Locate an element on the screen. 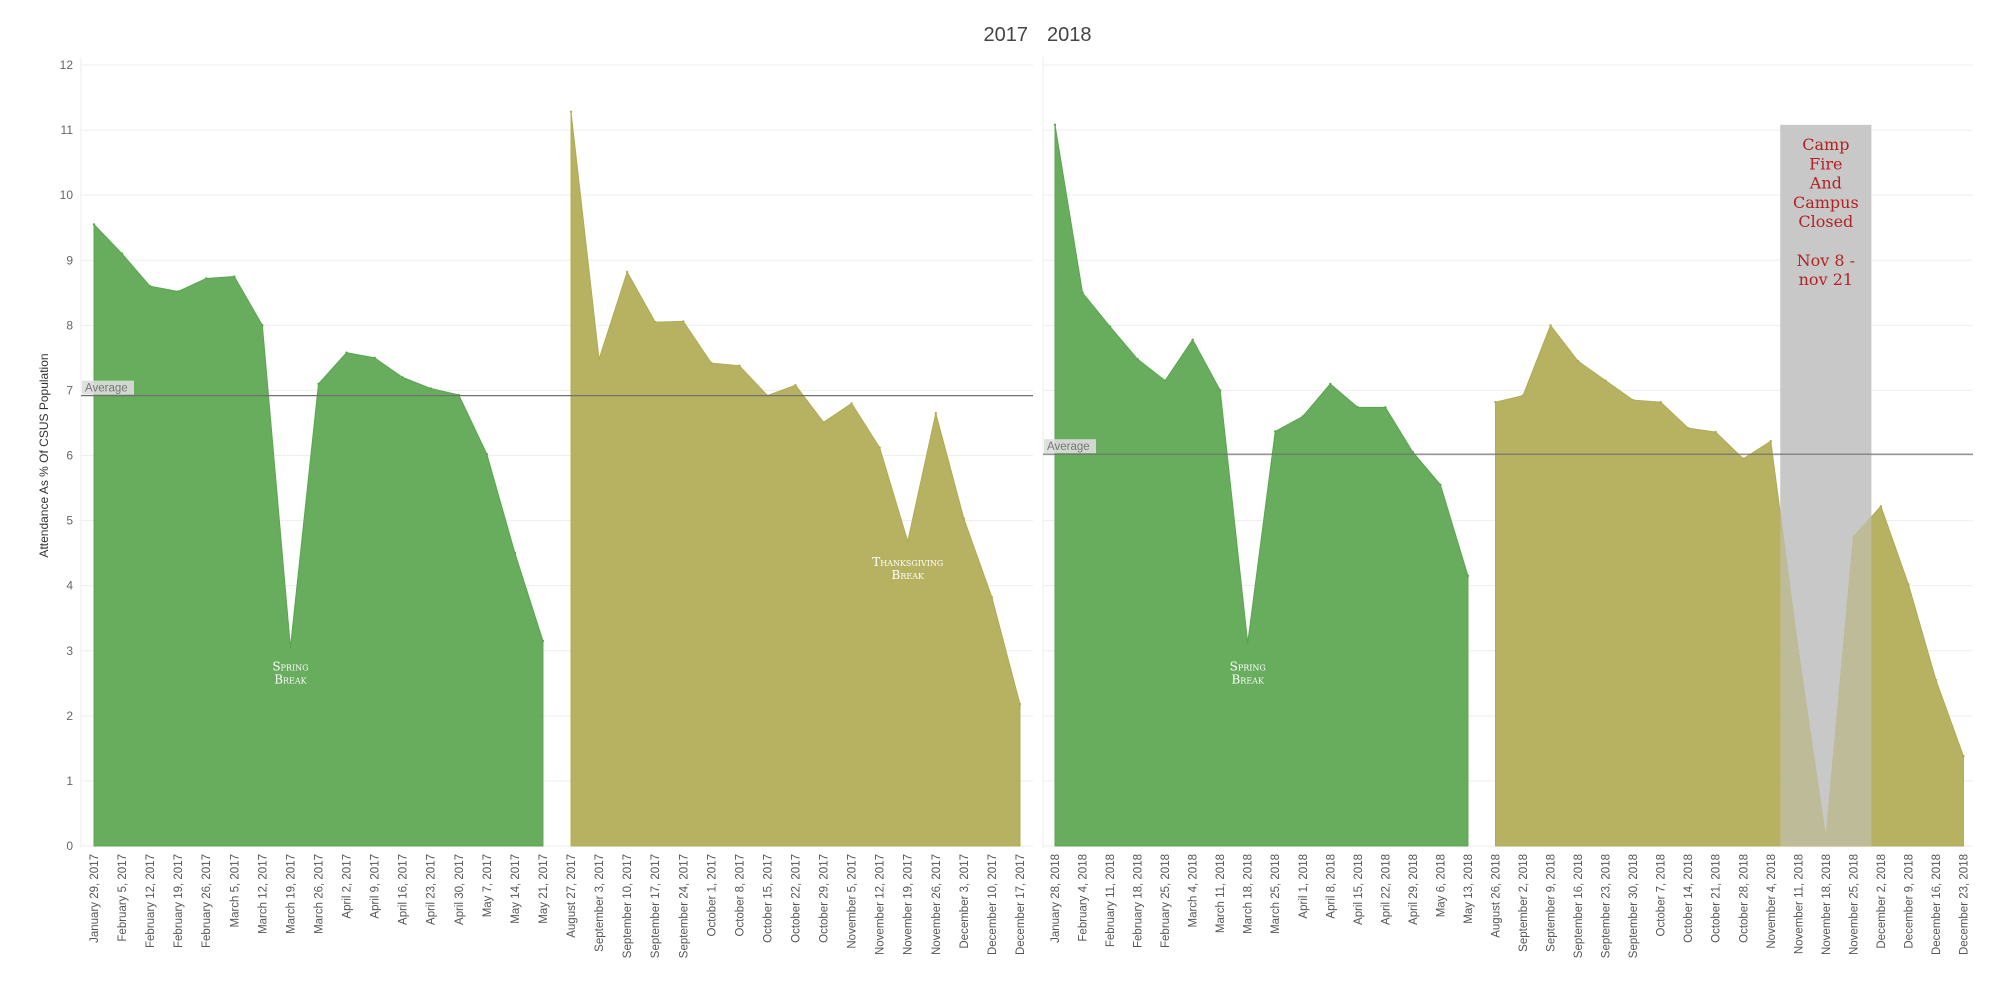  annotation-text: Thanksgiving is located at coordinates (907, 562).